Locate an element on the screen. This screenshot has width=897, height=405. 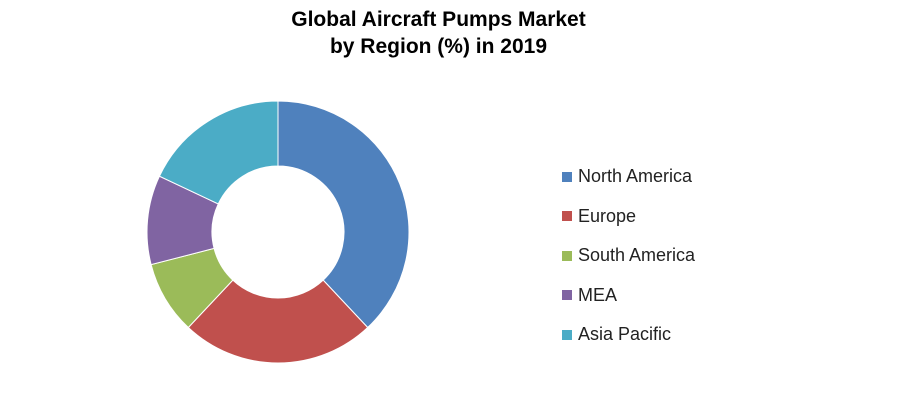
slice-asia-pacific is located at coordinates (218, 152).